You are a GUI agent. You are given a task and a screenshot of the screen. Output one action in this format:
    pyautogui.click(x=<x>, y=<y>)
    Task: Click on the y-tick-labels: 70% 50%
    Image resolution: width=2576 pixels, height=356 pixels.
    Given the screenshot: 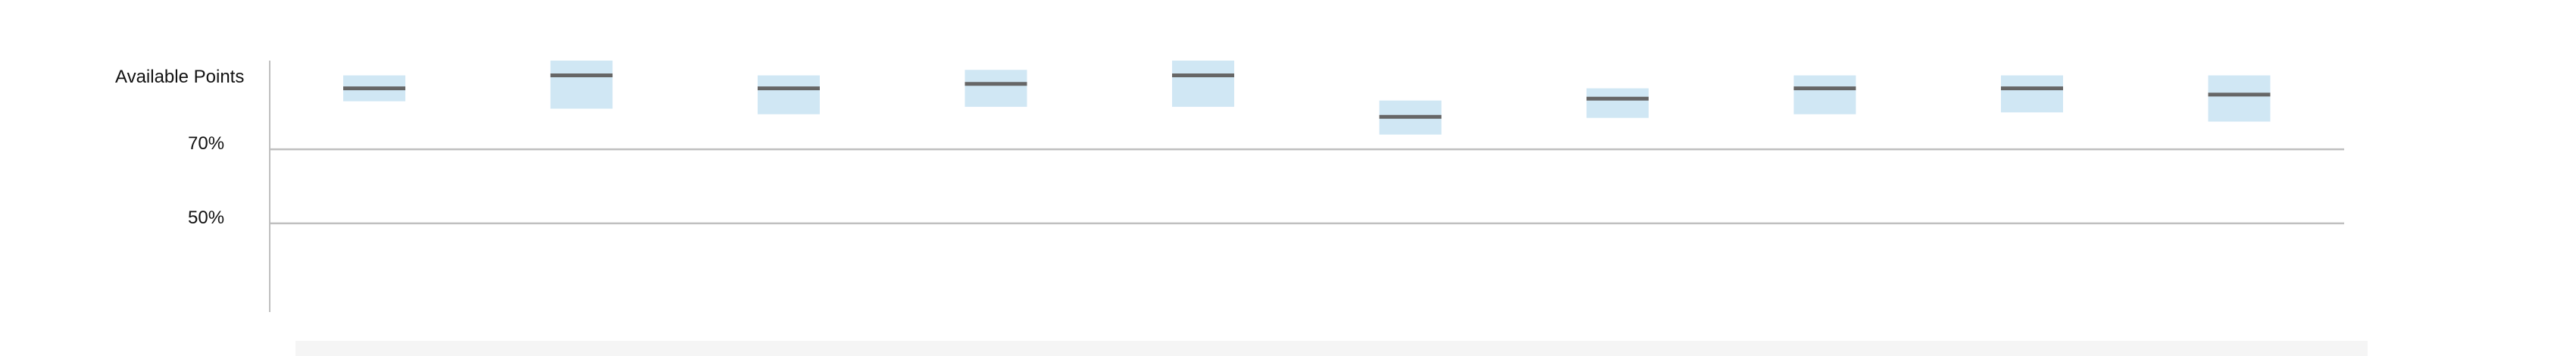 What is the action you would take?
    pyautogui.click(x=206, y=180)
    